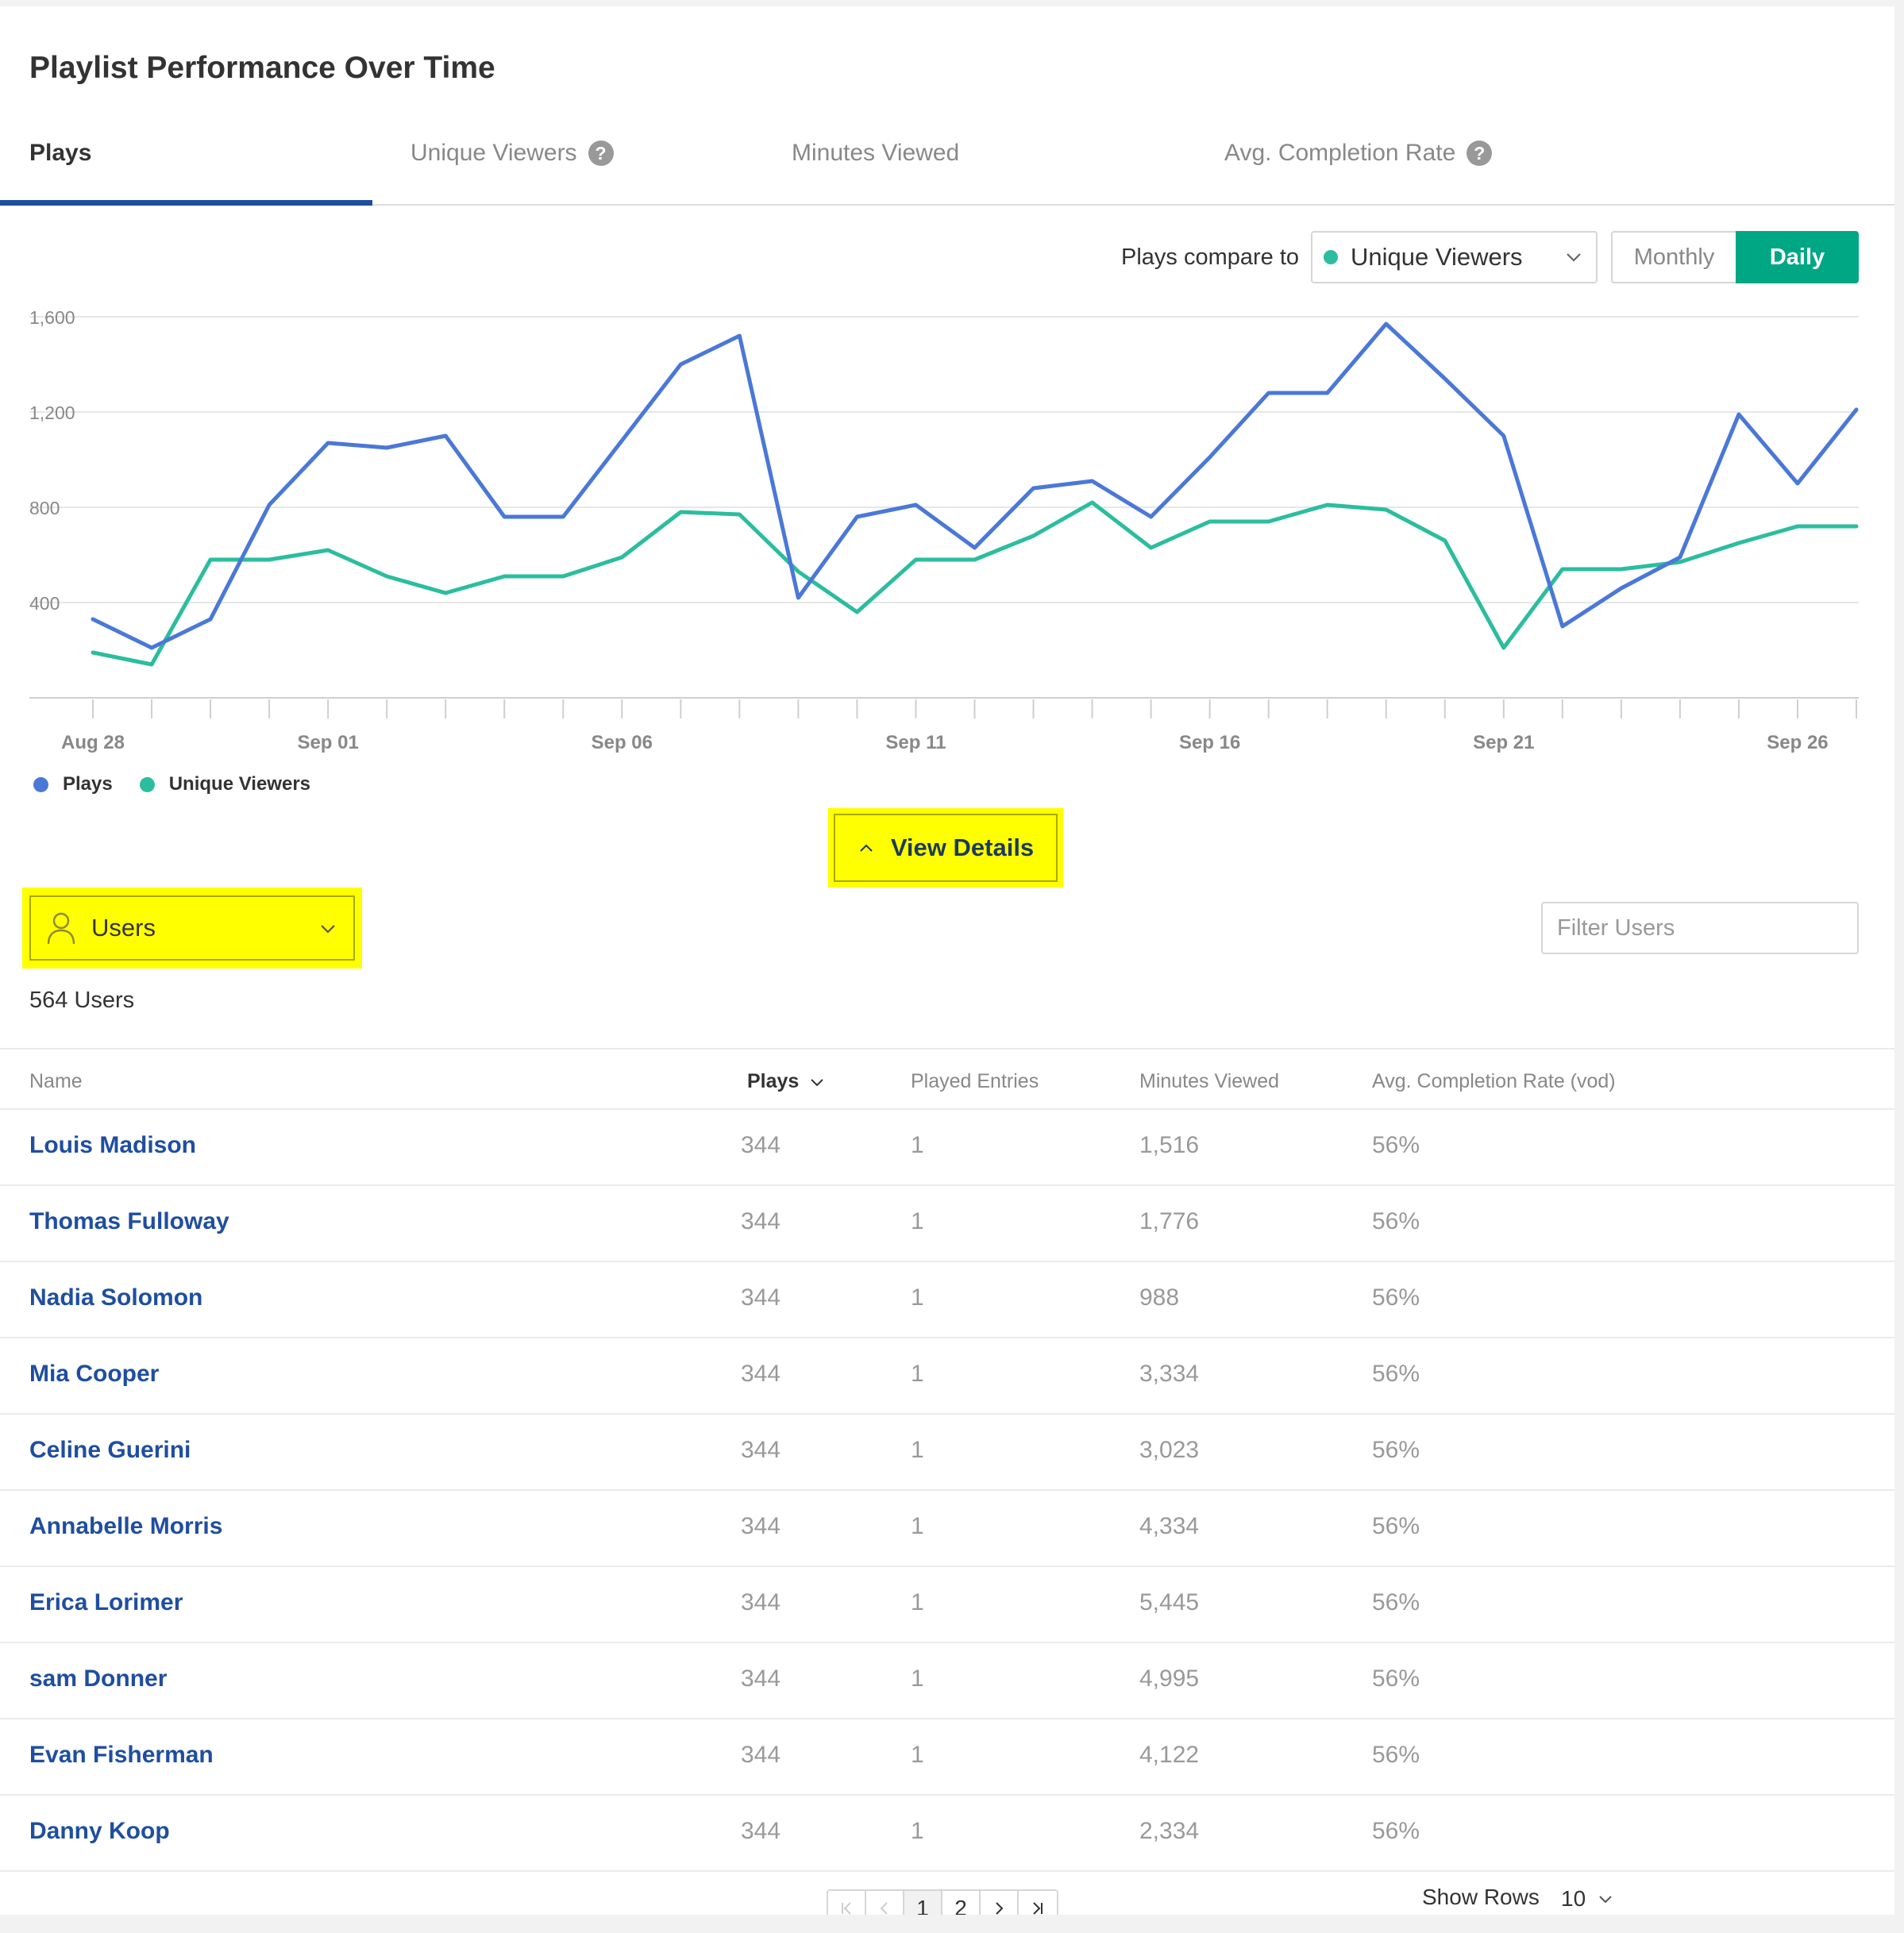 The image size is (1904, 1933). Describe the element at coordinates (1358, 153) in the screenshot. I see `tab-avg-completion-rate: Avg. Completion Rate ?` at that location.